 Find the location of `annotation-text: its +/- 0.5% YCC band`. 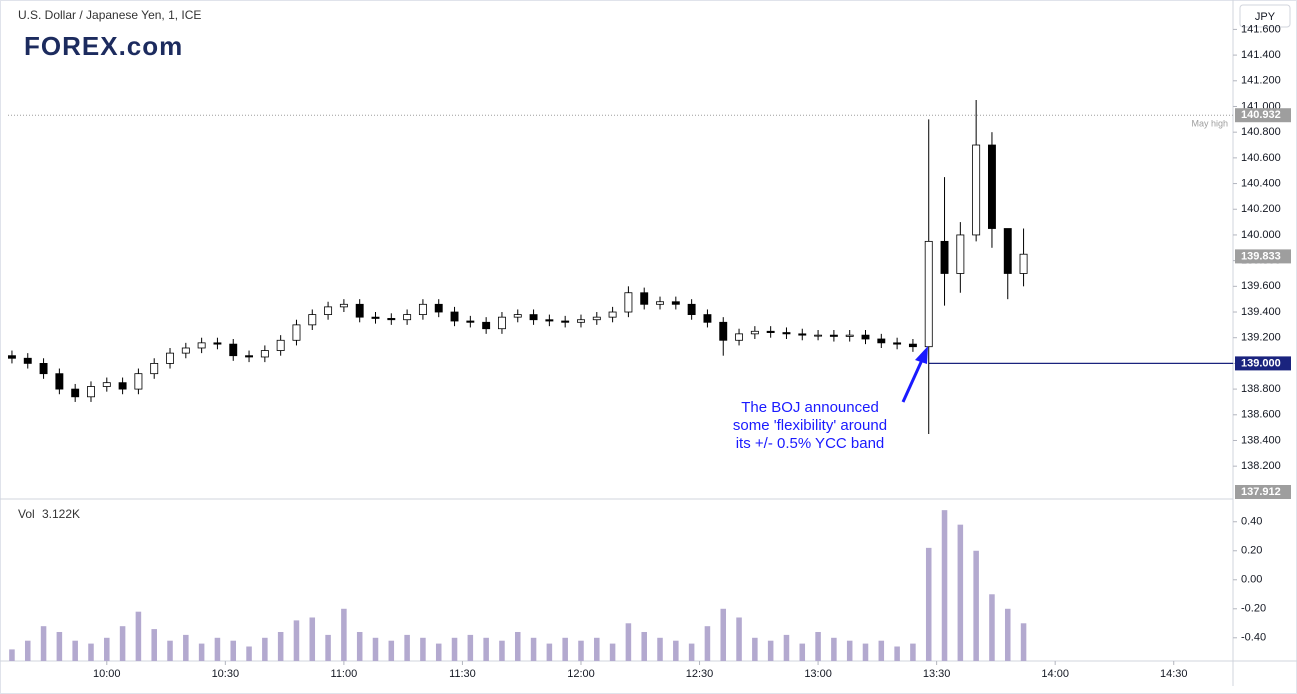

annotation-text: its +/- 0.5% YCC band is located at coordinates (810, 443).